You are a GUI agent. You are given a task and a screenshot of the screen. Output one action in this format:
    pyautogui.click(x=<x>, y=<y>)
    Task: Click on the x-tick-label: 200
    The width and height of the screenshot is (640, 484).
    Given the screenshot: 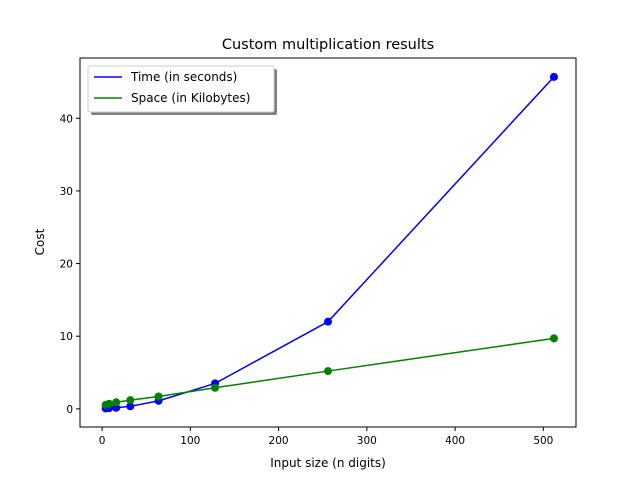 What is the action you would take?
    pyautogui.click(x=279, y=441)
    